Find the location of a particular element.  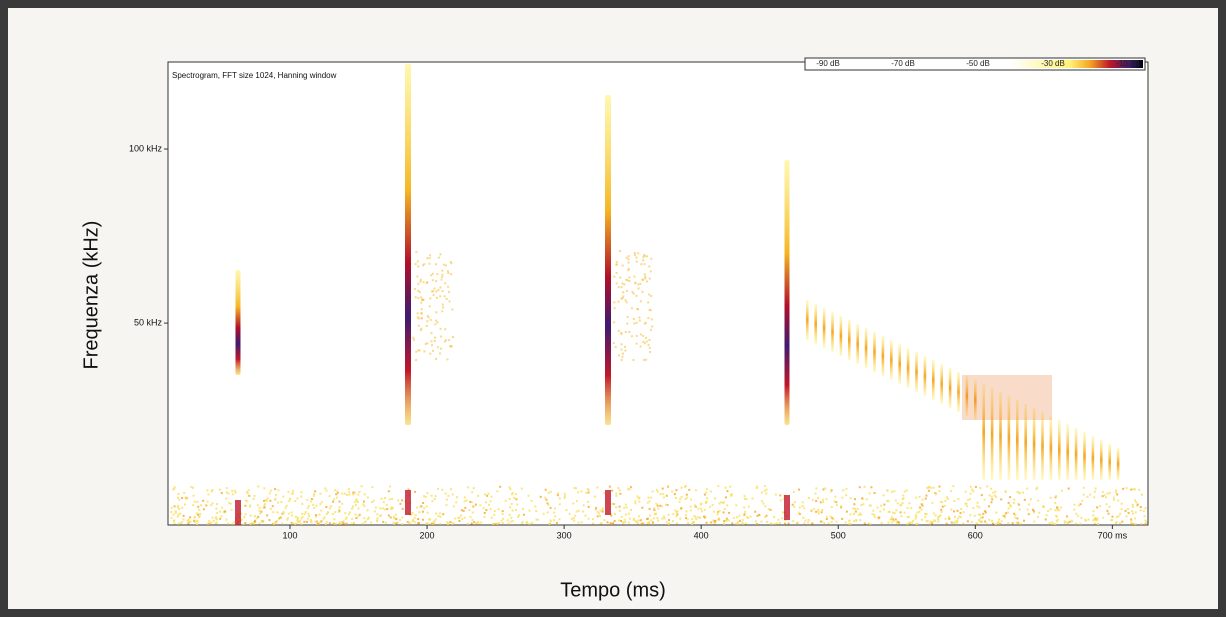

call is located at coordinates (608, 260).